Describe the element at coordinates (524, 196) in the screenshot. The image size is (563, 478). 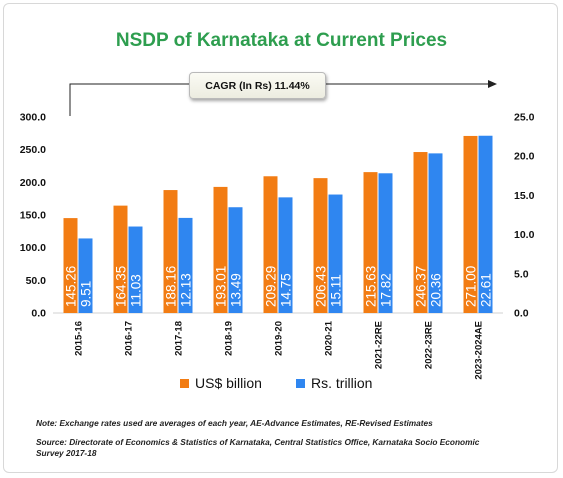
I see `y-right-tick-label: 15.0` at that location.